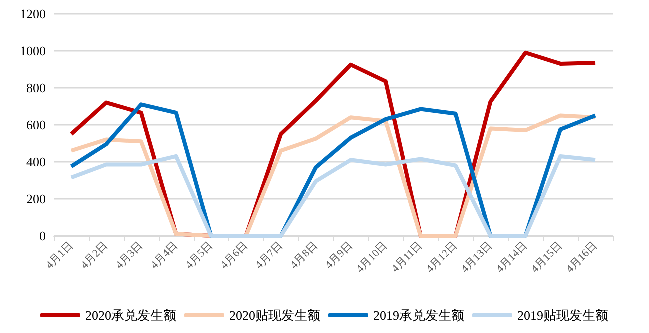 The width and height of the screenshot is (649, 333). I want to click on x-tick-label: 4月11日, so click(408, 258).